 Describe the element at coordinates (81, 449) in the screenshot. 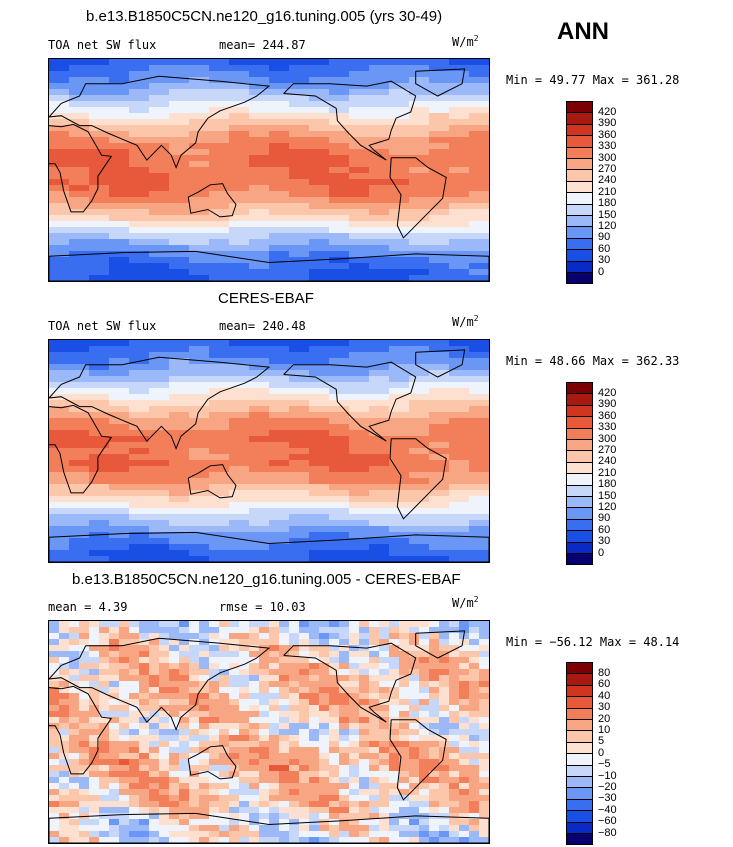

I see `coastline` at that location.